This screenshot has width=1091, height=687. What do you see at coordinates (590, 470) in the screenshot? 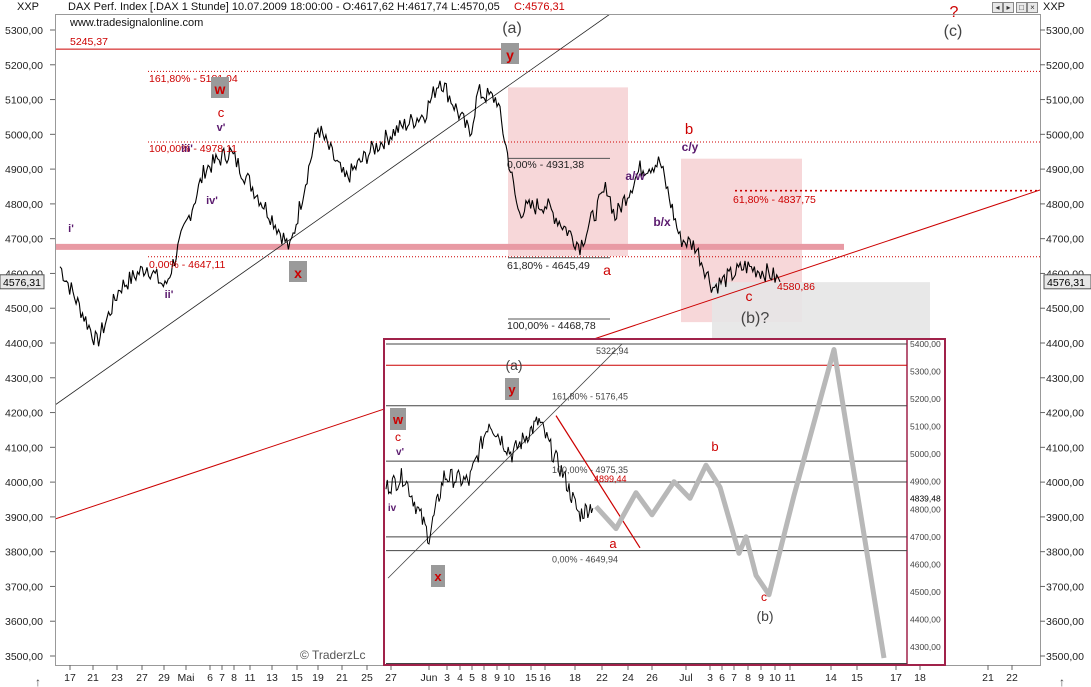
I see `inset-level-label: 100,00% - 4975,35` at bounding box center [590, 470].